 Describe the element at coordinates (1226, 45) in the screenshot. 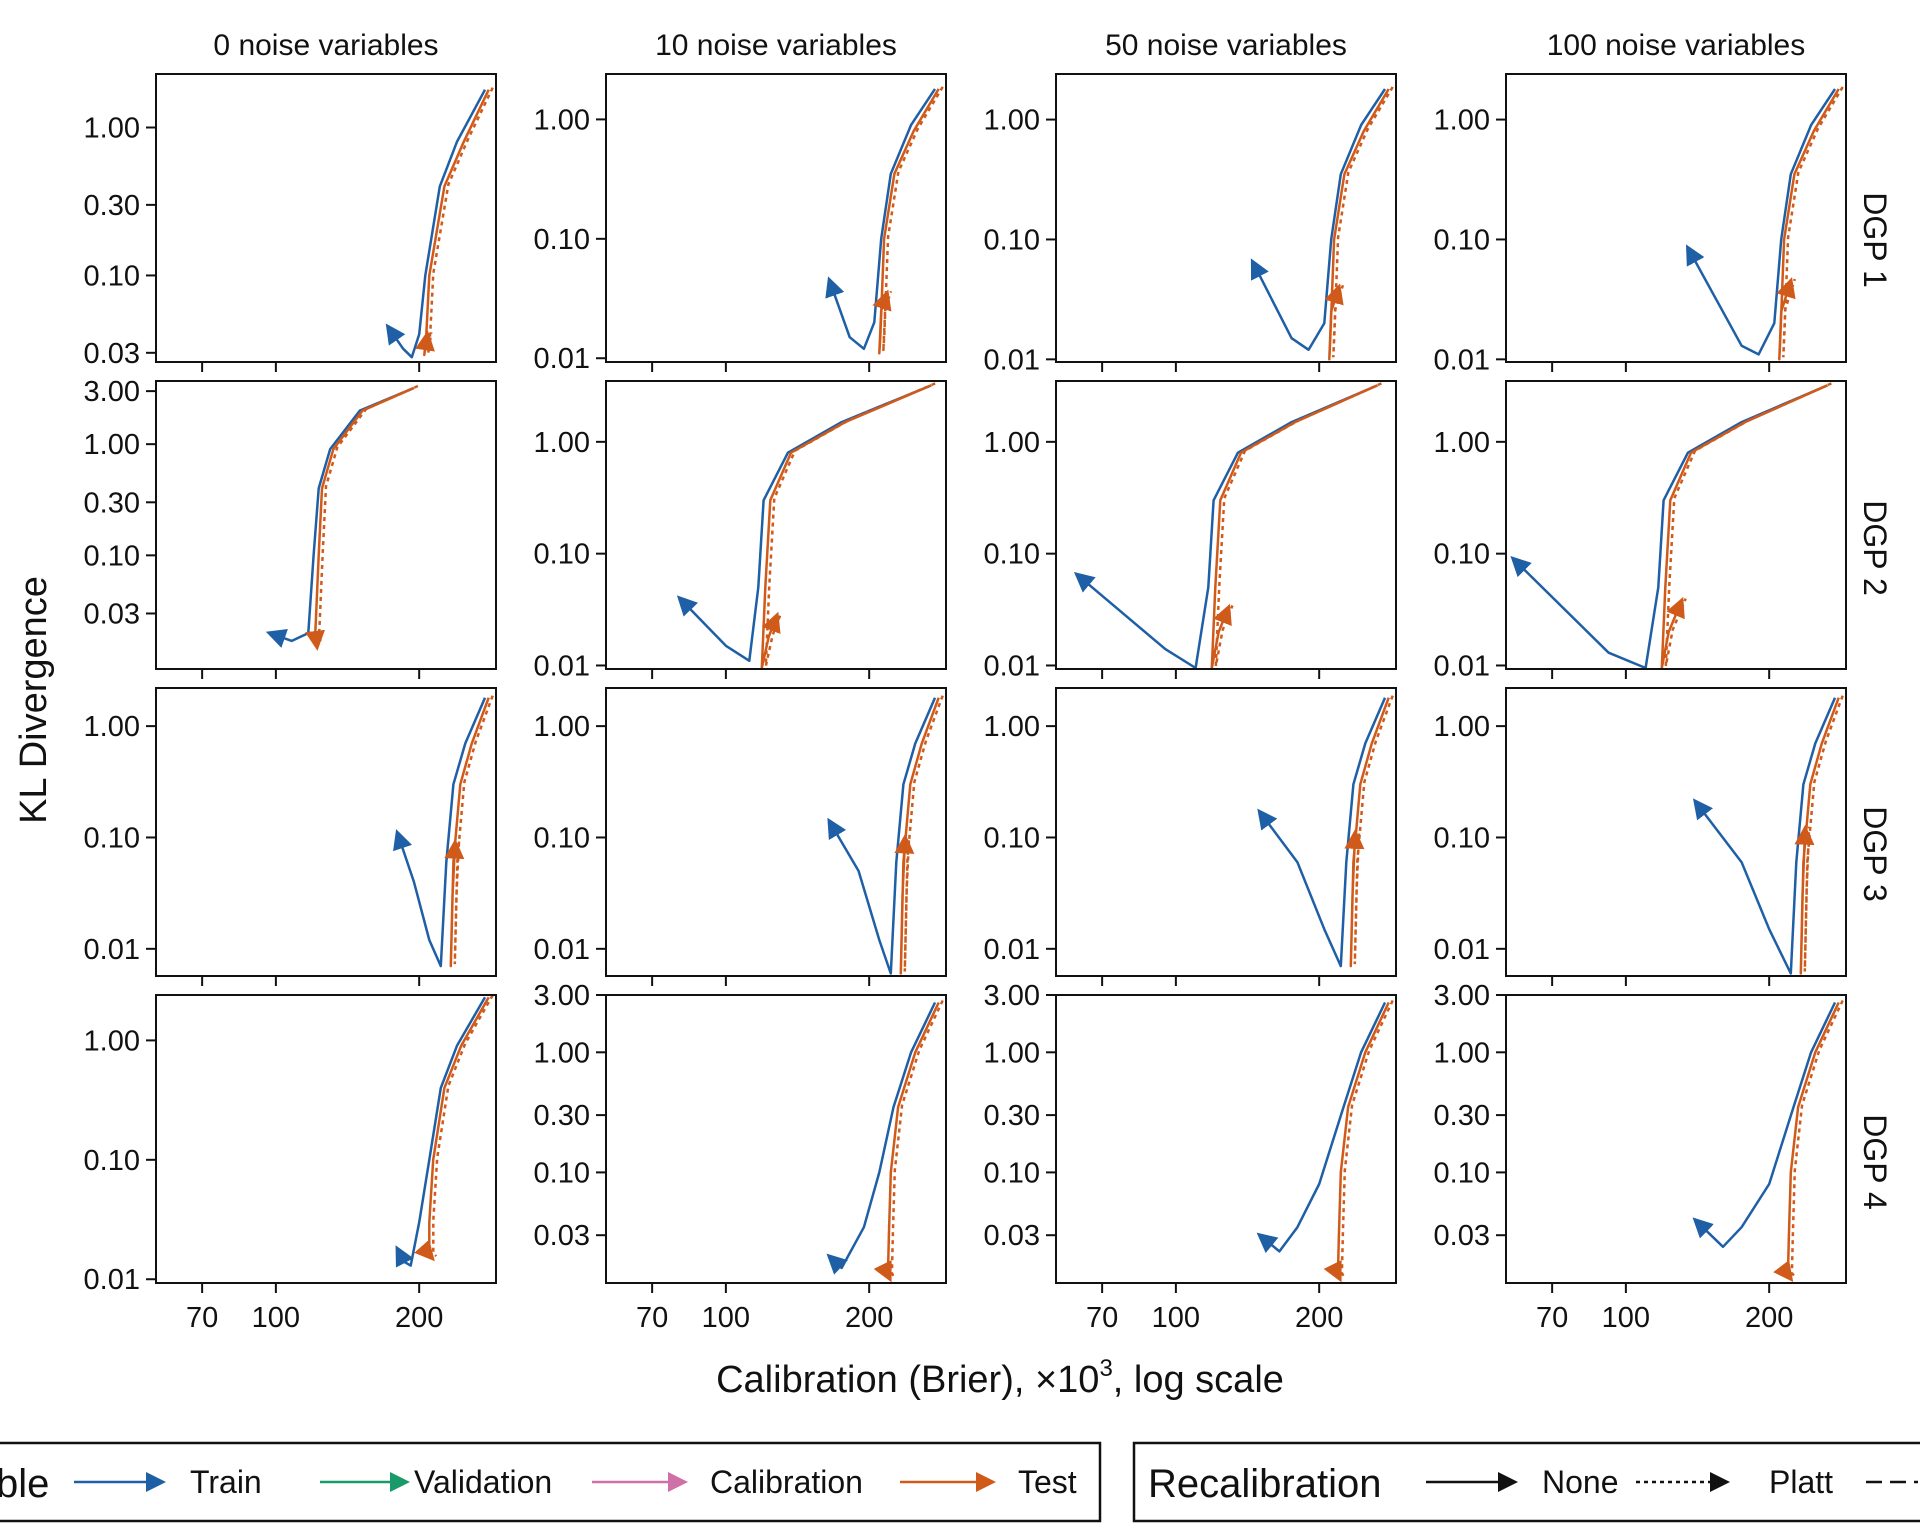

I see `column-title: 50 noise variables` at that location.